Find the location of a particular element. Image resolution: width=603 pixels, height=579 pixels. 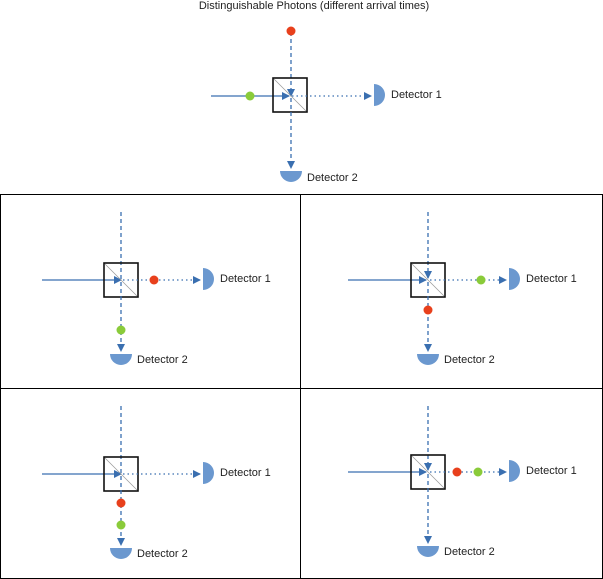

setup-panel-top-left: Detector 1 Detector 2 is located at coordinates (156, 289).